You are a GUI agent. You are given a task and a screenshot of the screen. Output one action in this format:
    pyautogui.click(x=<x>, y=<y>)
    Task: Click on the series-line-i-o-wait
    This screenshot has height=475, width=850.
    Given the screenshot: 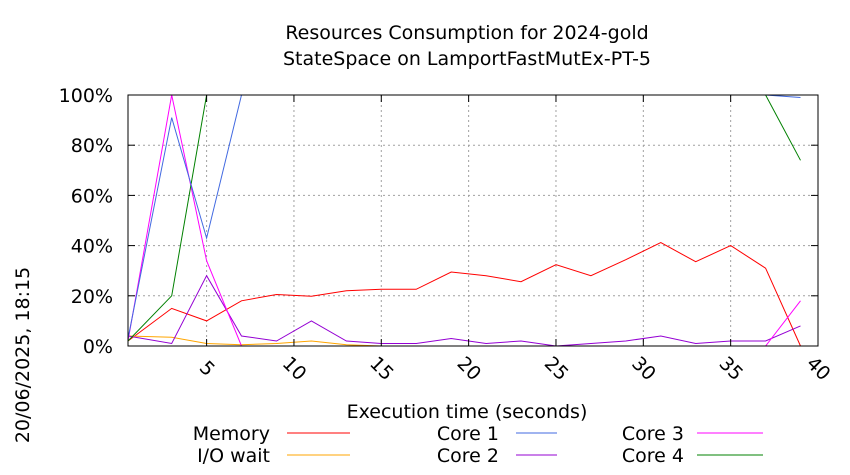 What is the action you would take?
    pyautogui.click(x=464, y=341)
    